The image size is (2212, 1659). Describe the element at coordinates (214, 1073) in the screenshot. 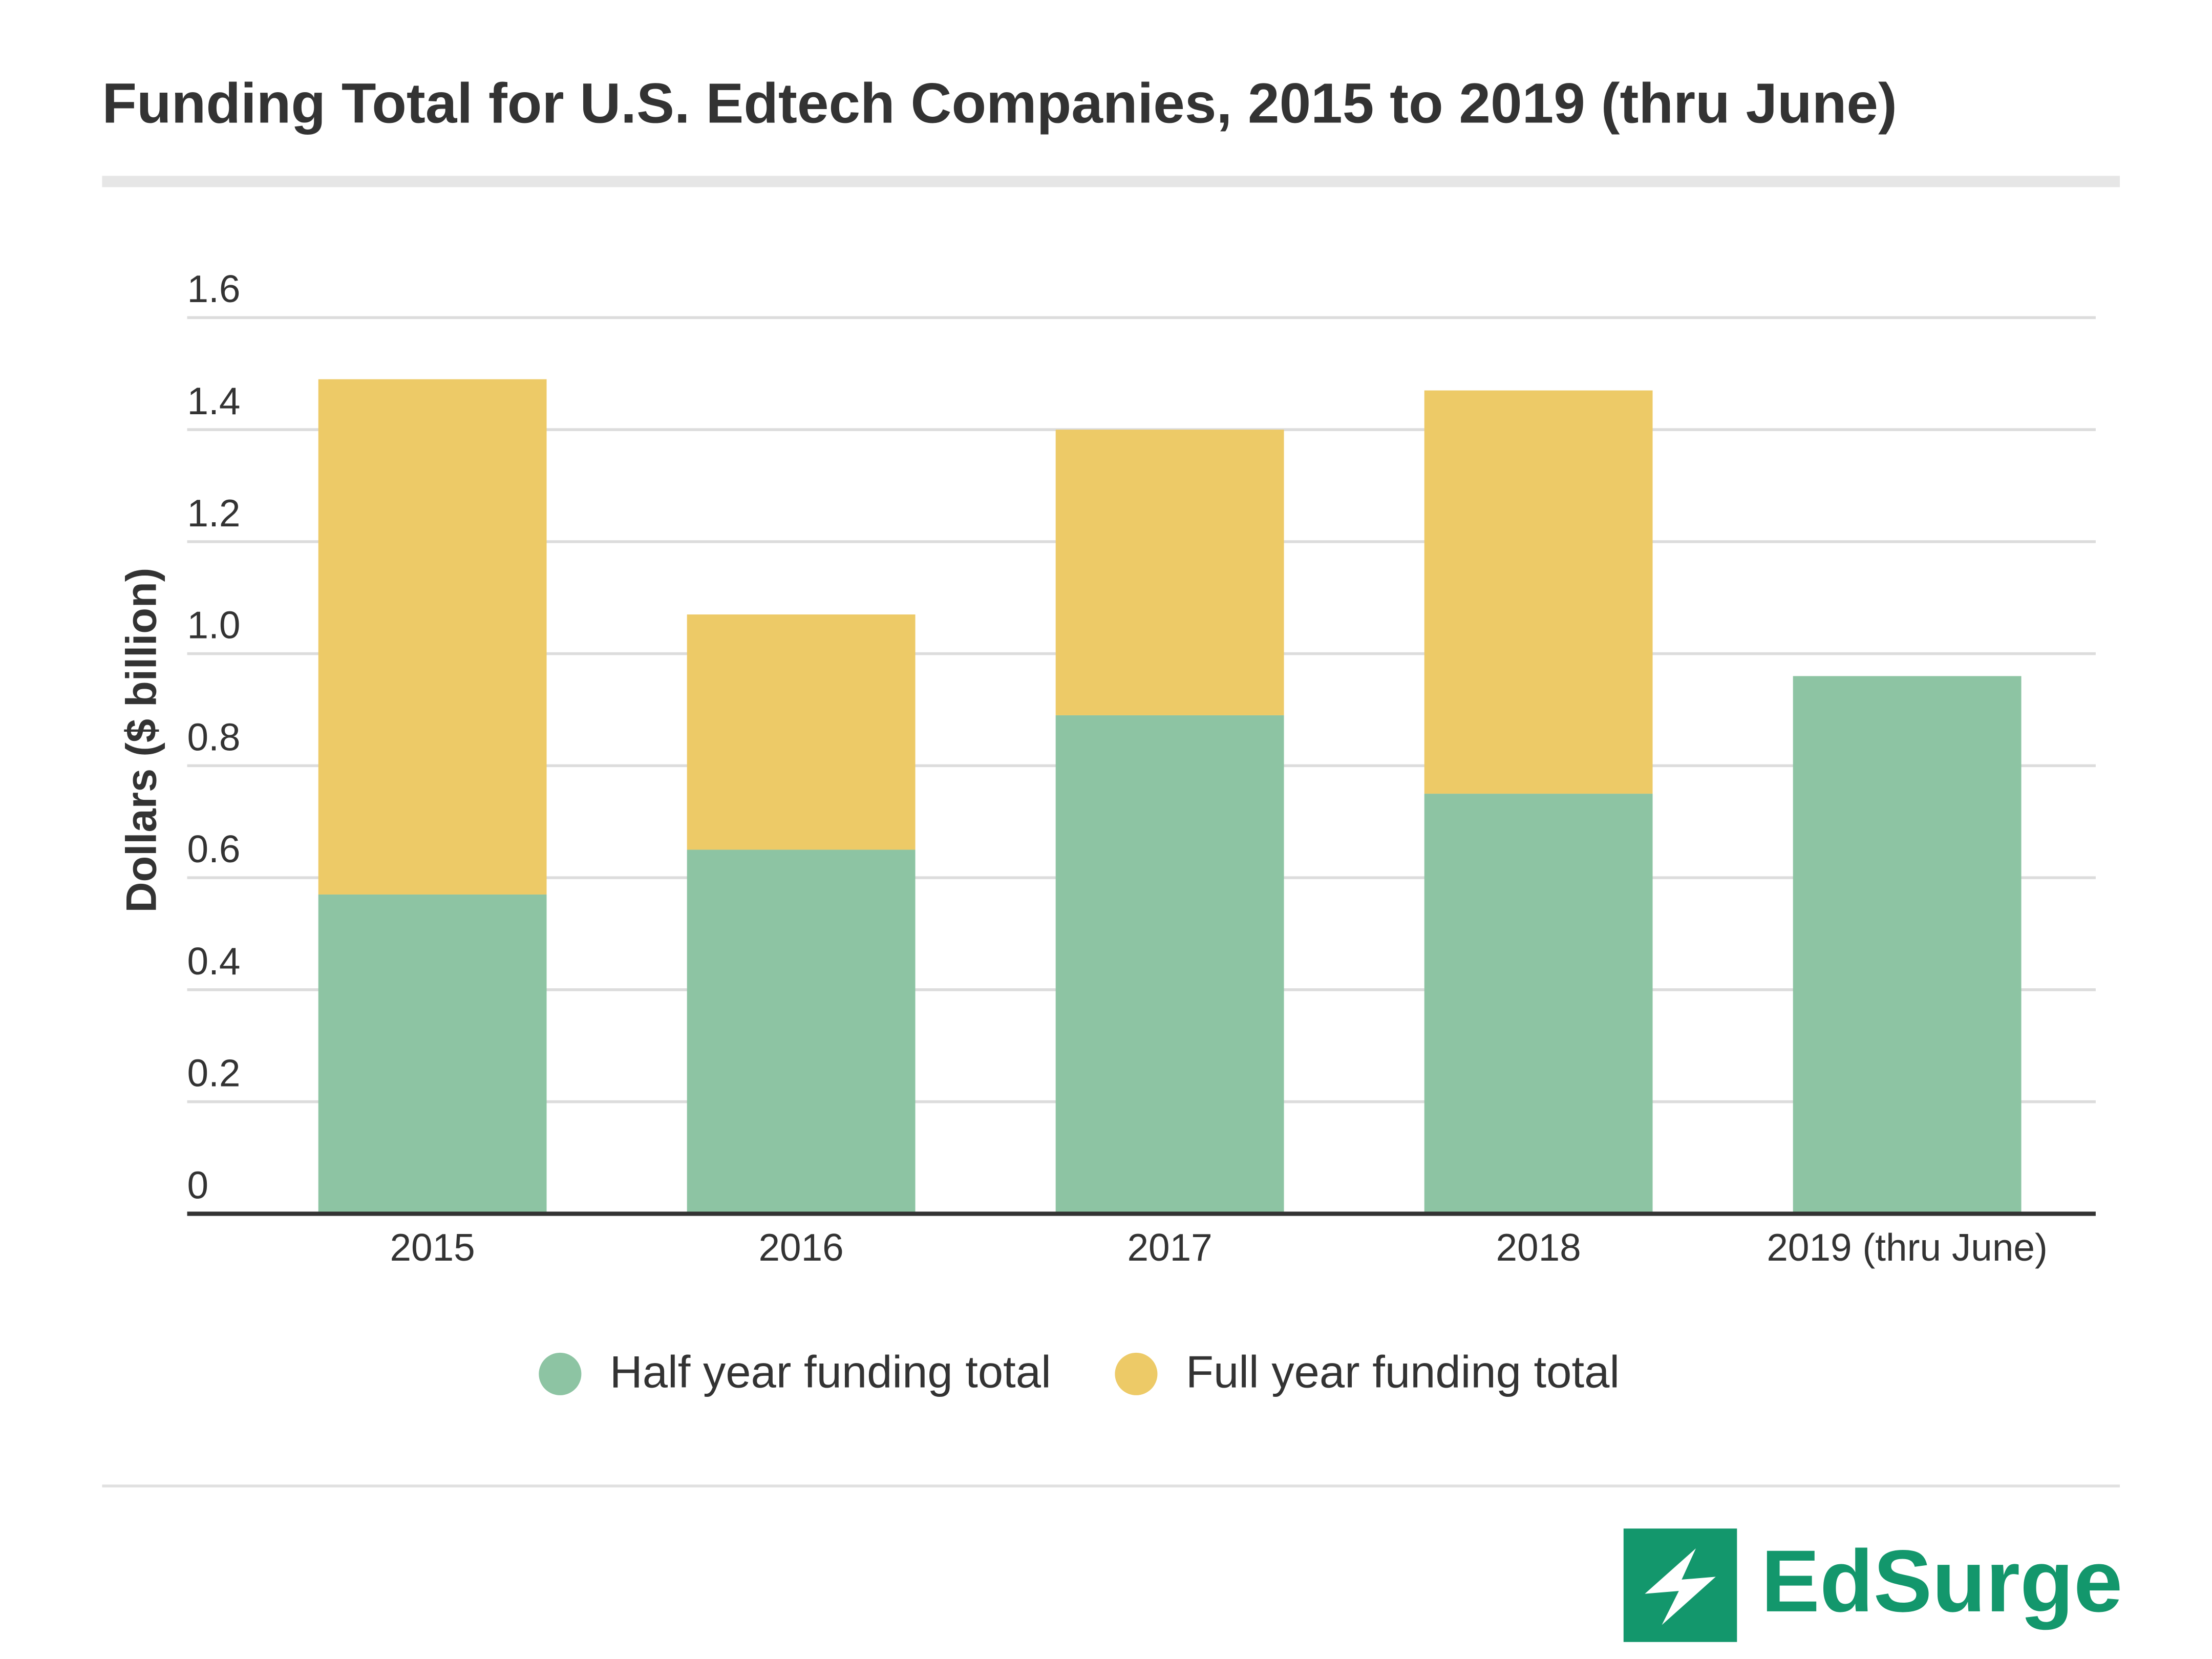

I see `y-tick-label: 0.2` at that location.